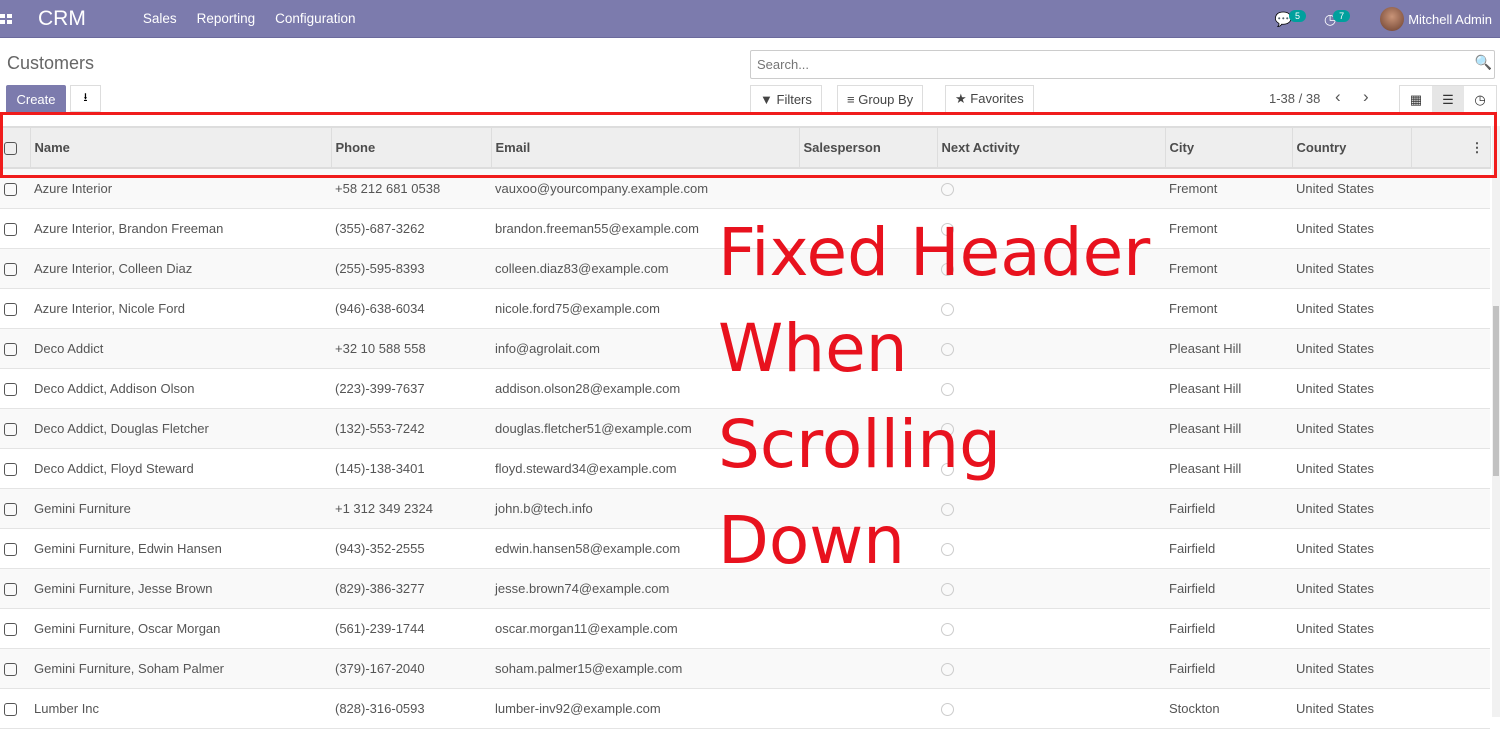 The width and height of the screenshot is (1500, 729). I want to click on column-header-email: Email, so click(645, 147).